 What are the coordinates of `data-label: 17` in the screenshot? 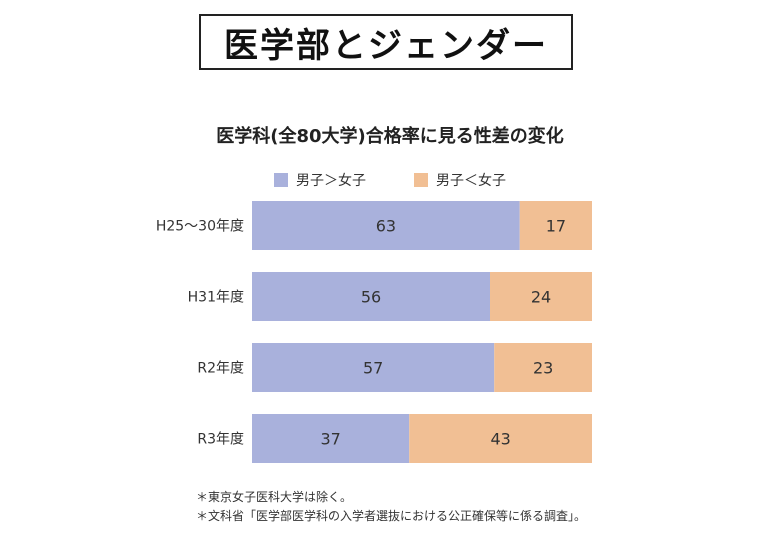 It's located at (556, 226).